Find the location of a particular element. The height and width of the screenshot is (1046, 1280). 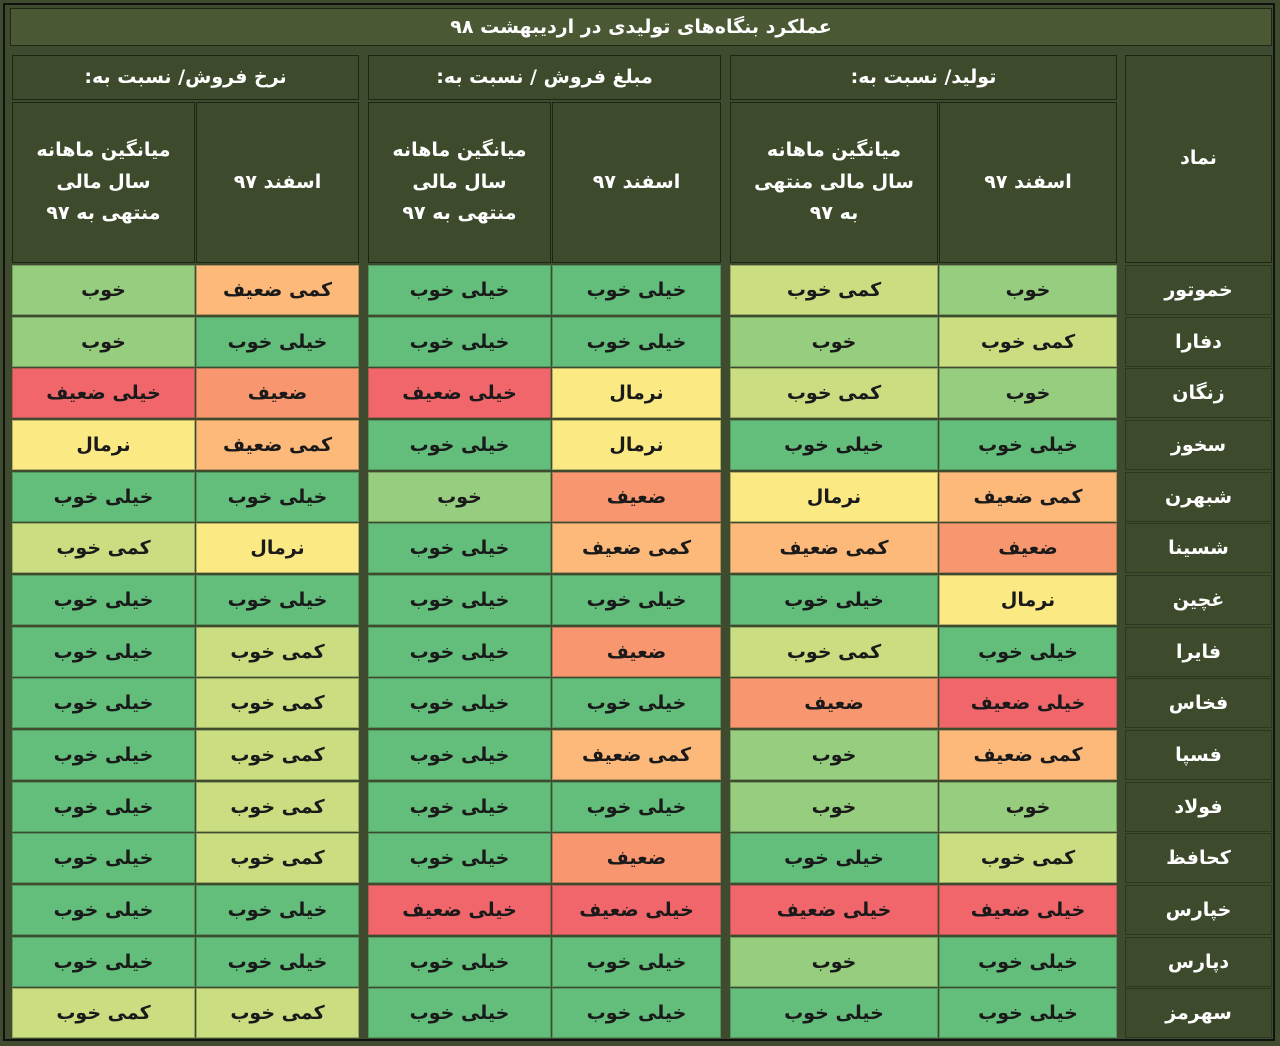

row-symbol: فسپا is located at coordinates (1198, 755).